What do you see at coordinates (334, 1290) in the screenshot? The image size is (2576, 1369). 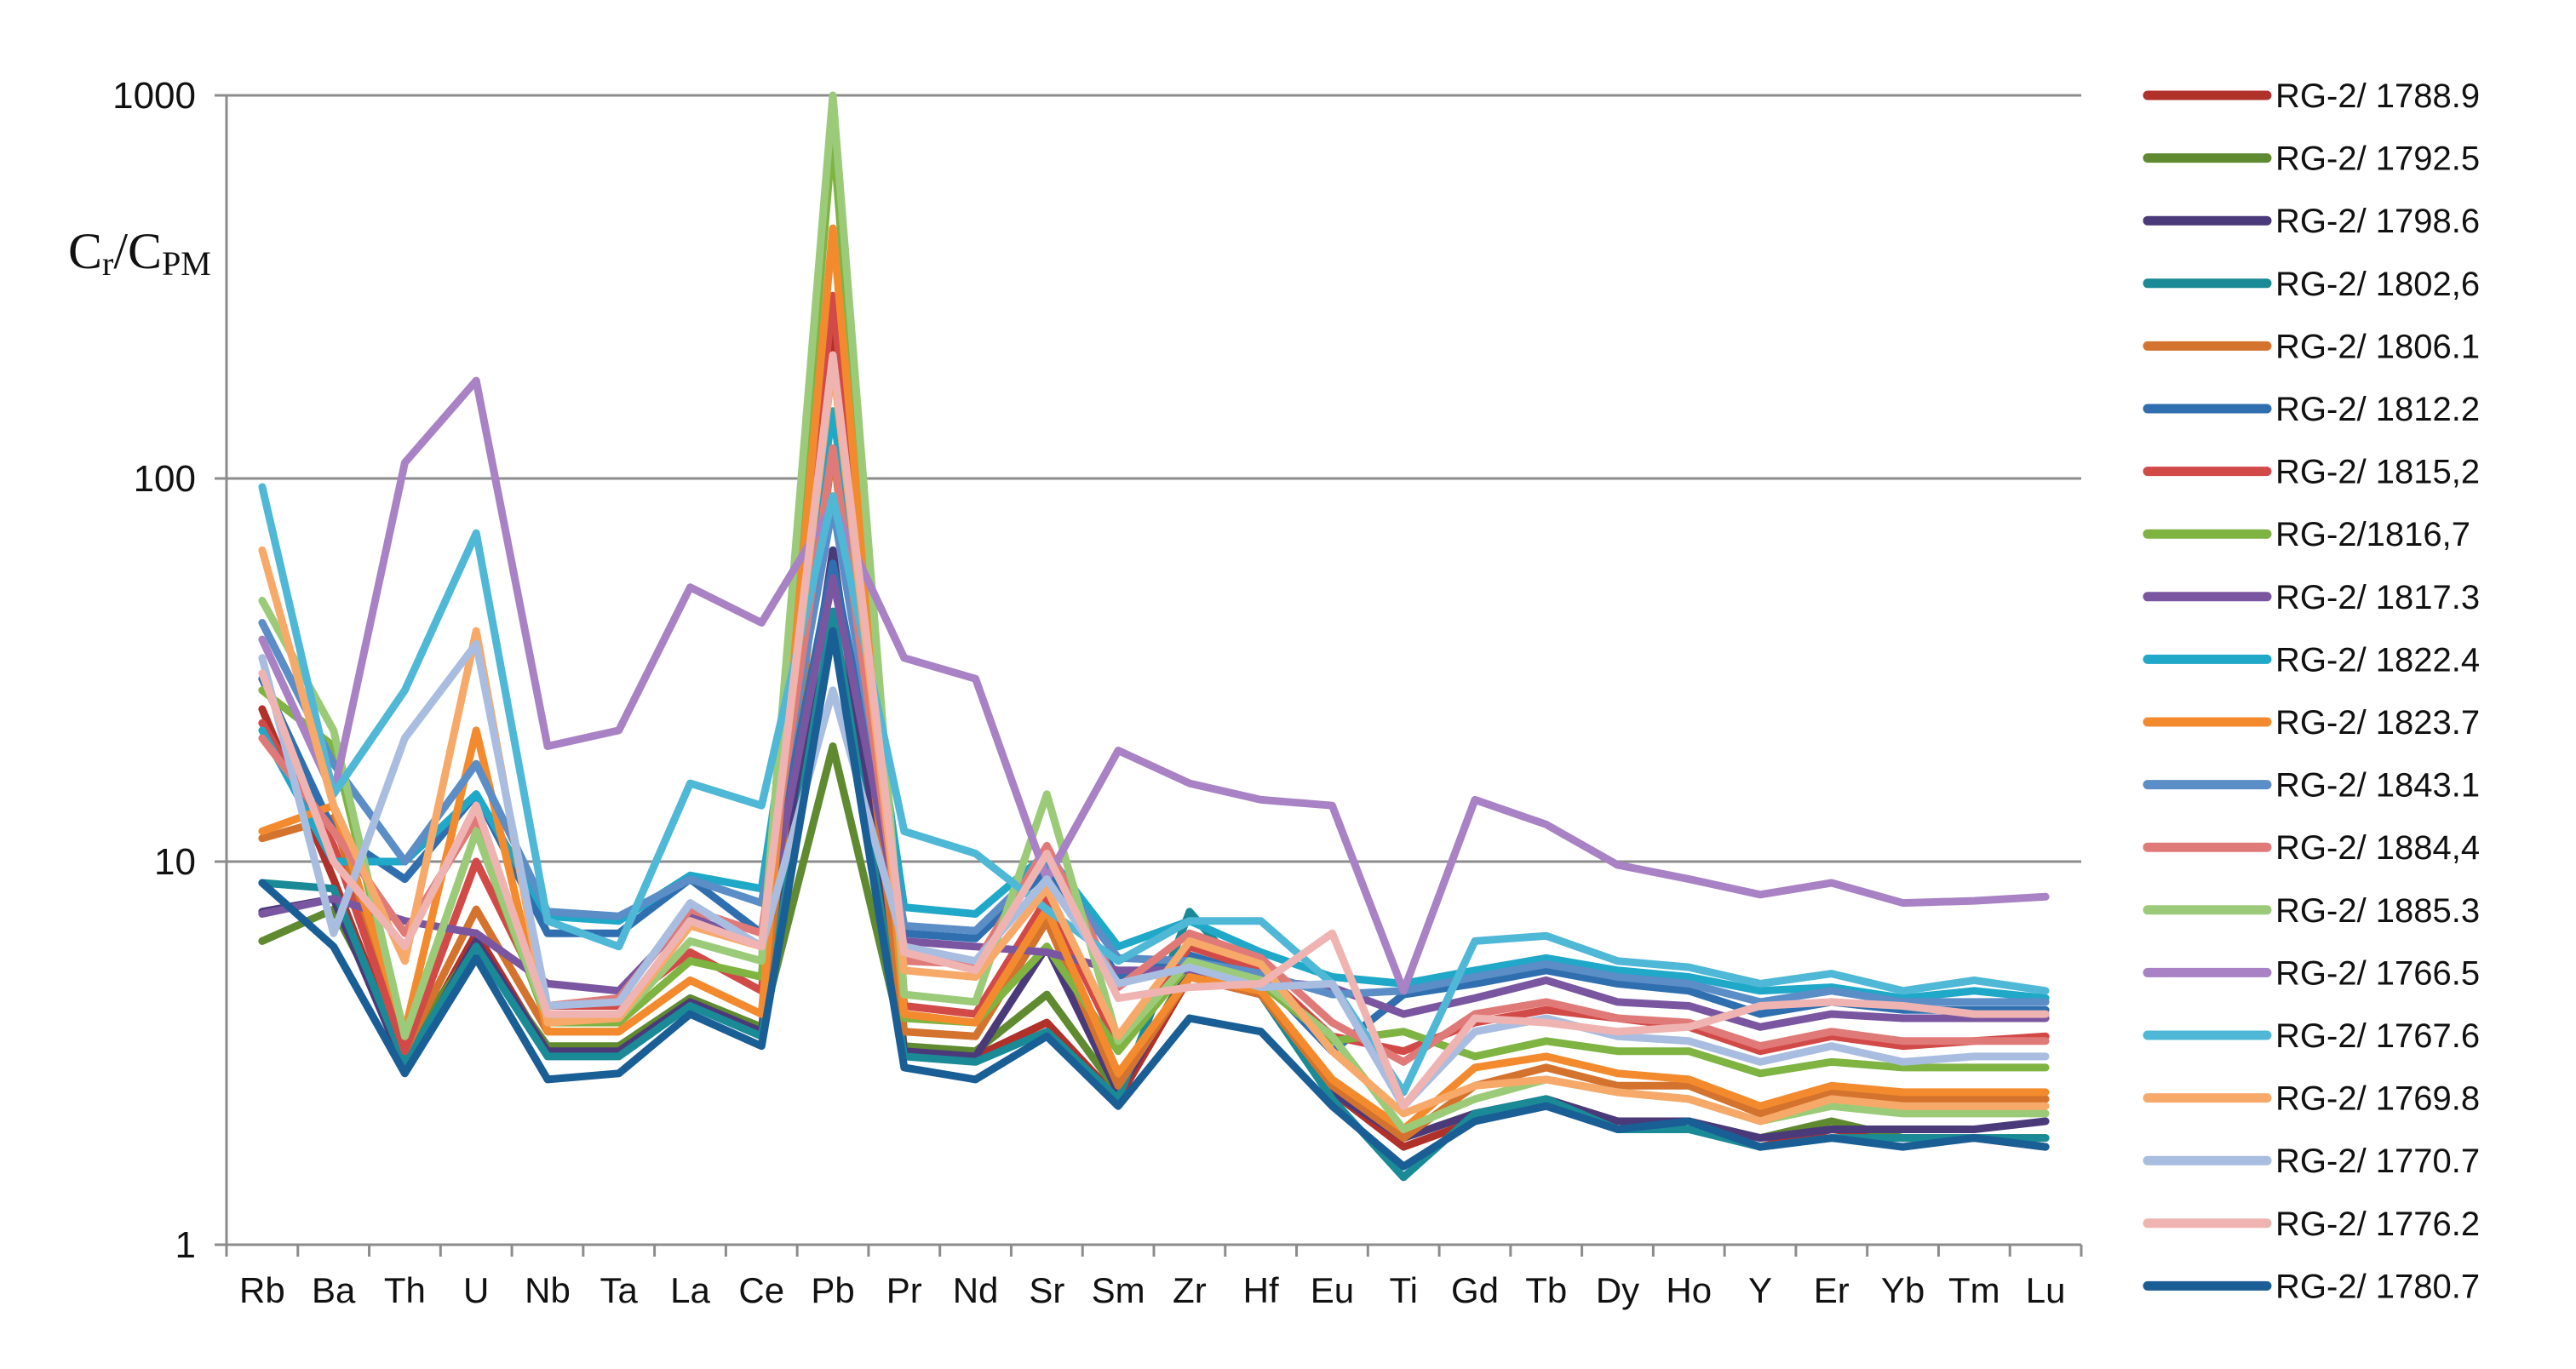 I see `x-tick-label: Ba` at bounding box center [334, 1290].